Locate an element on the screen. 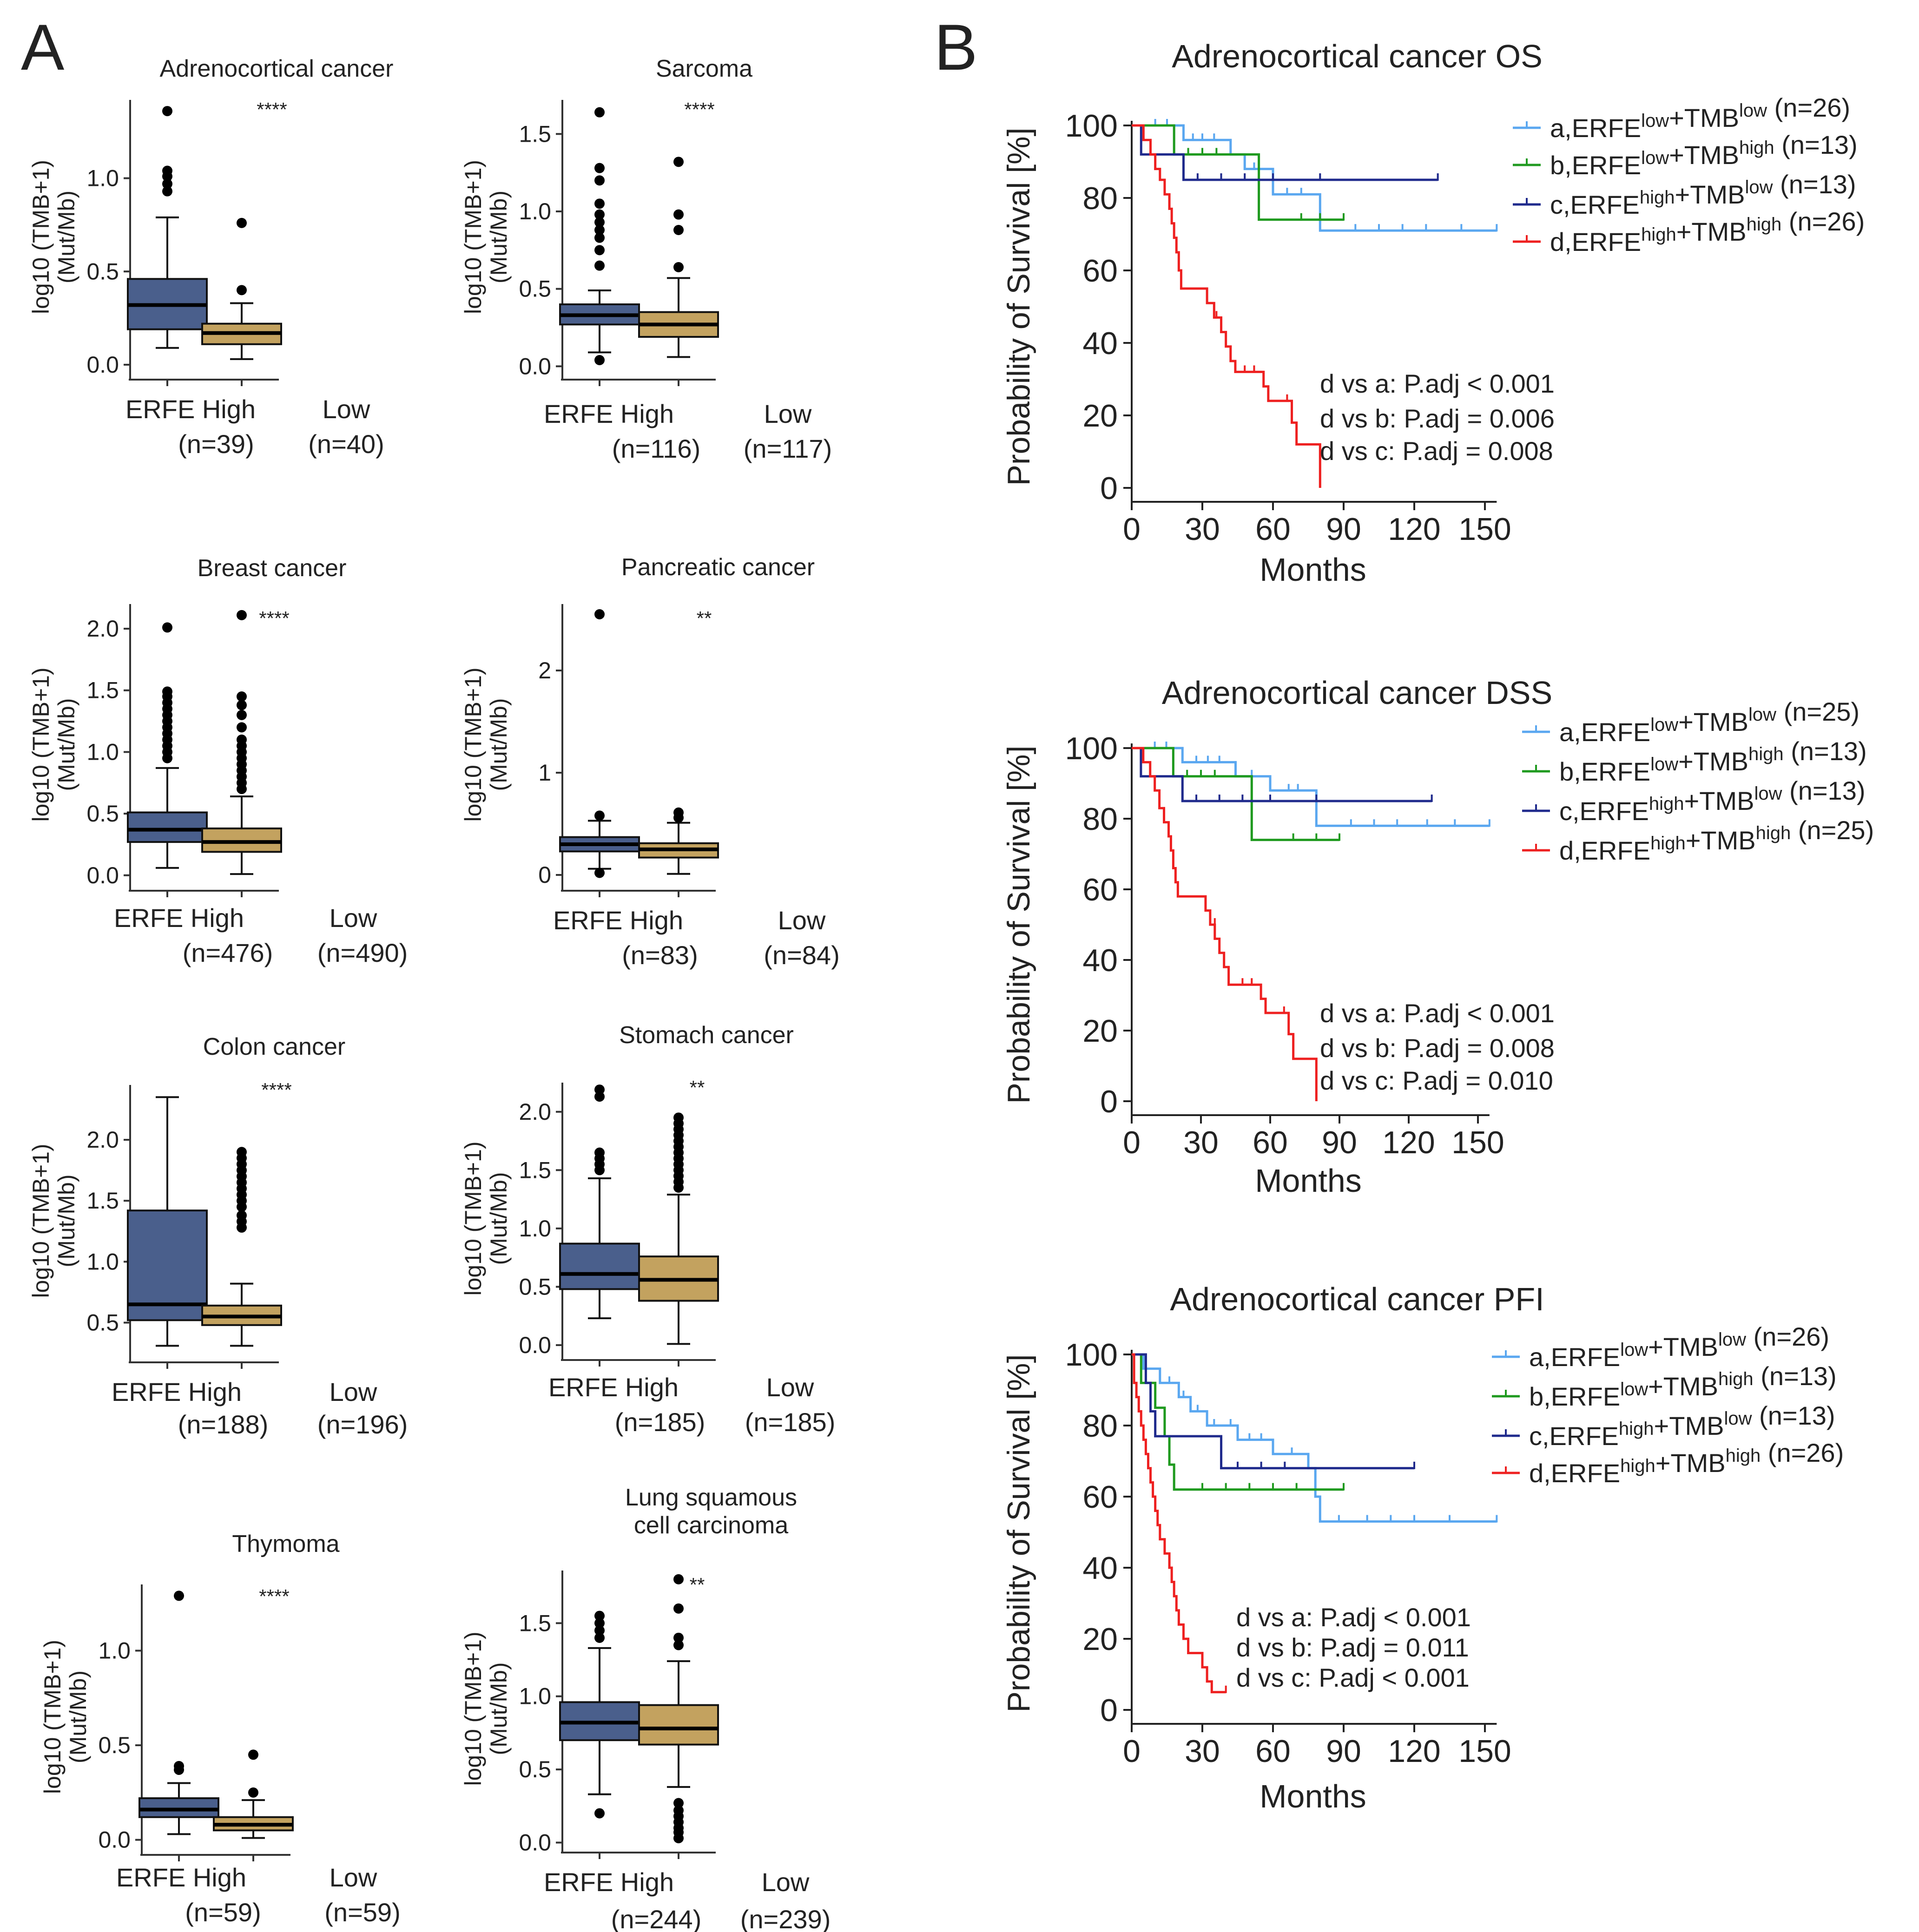  km-series-d is located at coordinates (1179, 1523).